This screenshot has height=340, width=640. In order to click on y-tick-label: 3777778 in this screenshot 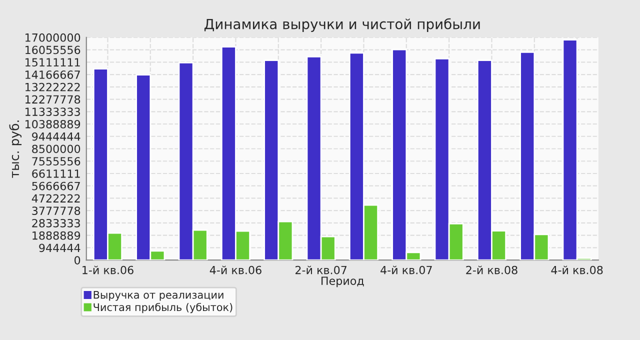, I will do `click(56, 210)`.